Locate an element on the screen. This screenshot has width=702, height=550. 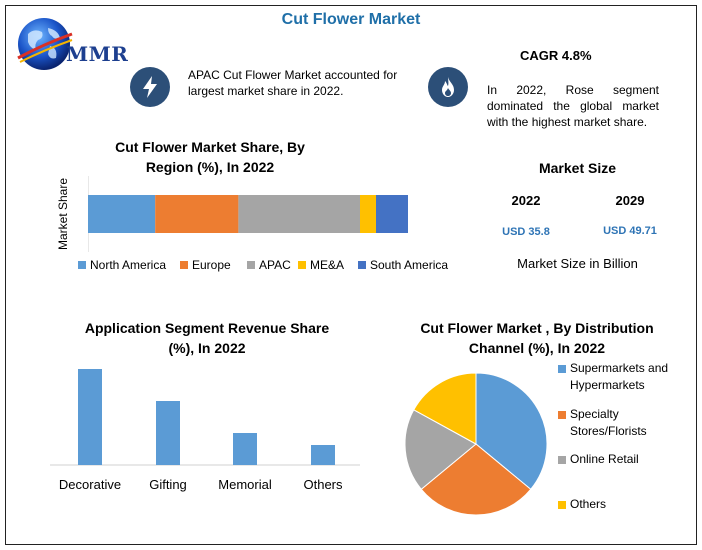
region-legend-europe: Europe is located at coordinates (205, 265).